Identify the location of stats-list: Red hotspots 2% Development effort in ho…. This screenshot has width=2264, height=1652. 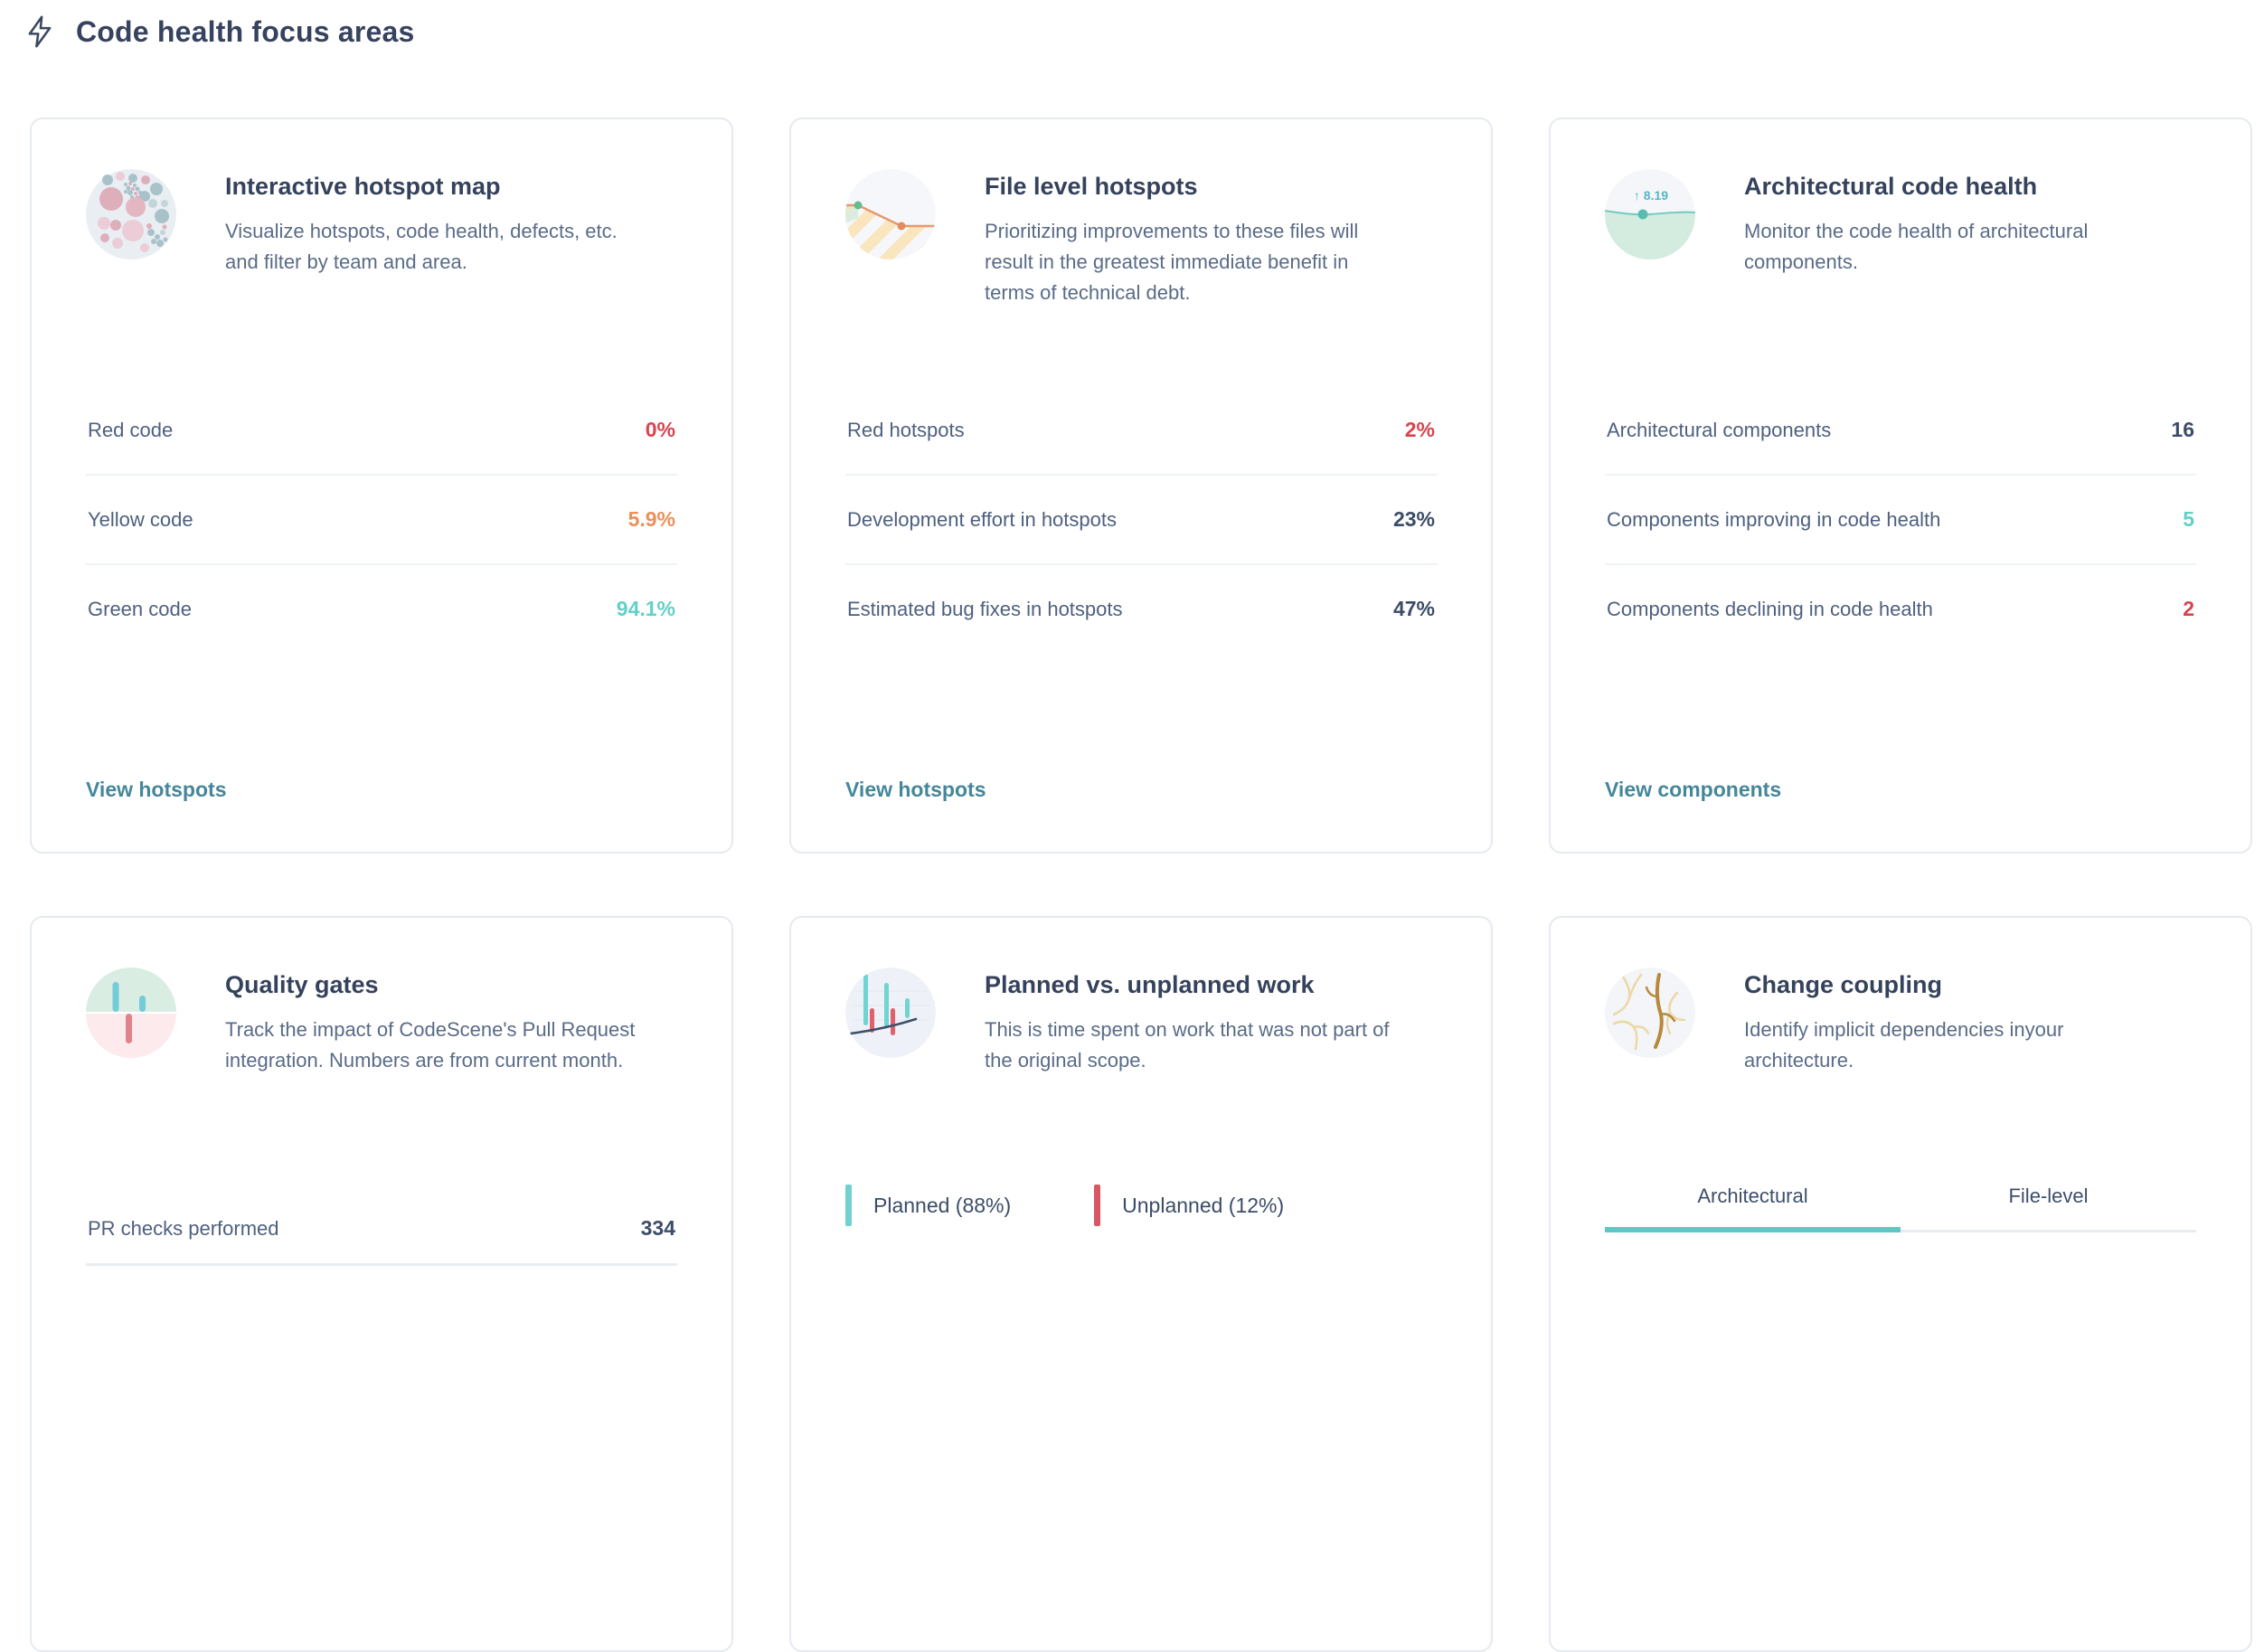
(1141, 519).